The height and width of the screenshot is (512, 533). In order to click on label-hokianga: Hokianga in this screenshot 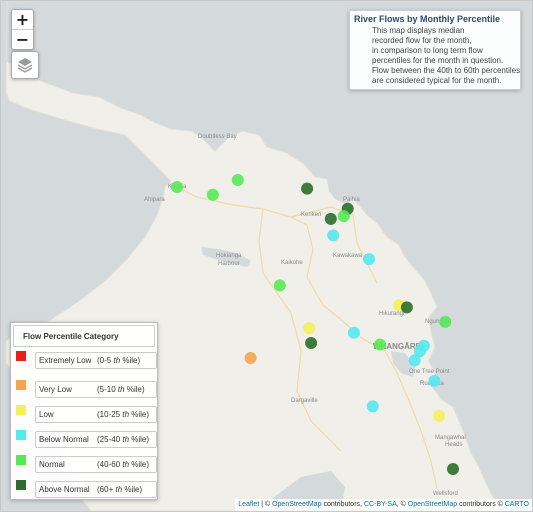, I will do `click(229, 256)`.